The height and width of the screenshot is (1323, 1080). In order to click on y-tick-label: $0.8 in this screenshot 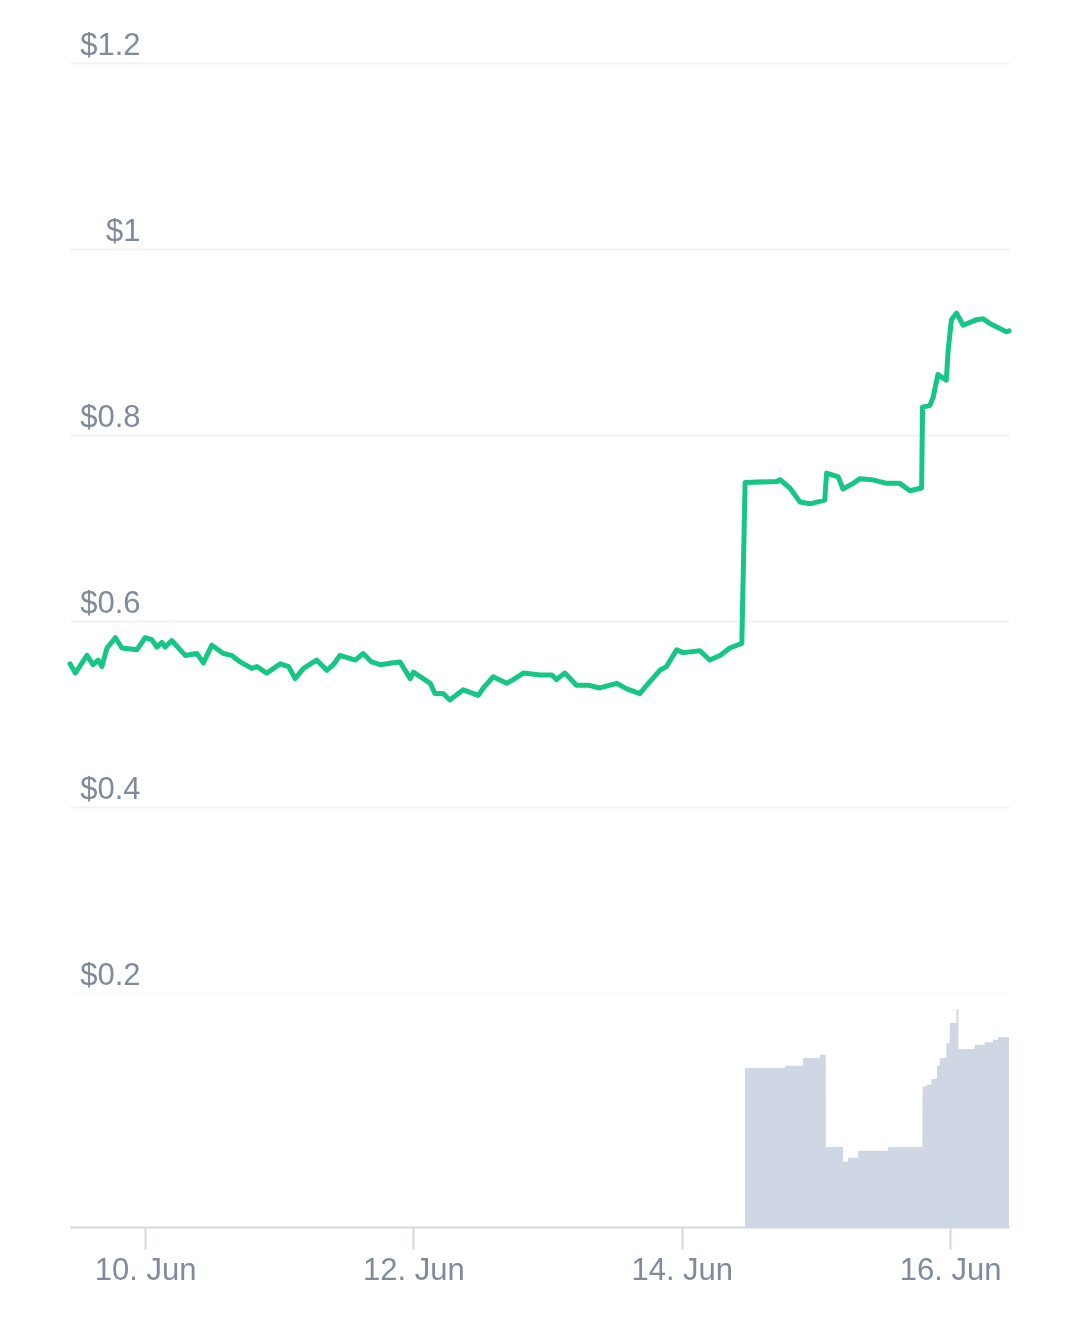, I will do `click(110, 416)`.